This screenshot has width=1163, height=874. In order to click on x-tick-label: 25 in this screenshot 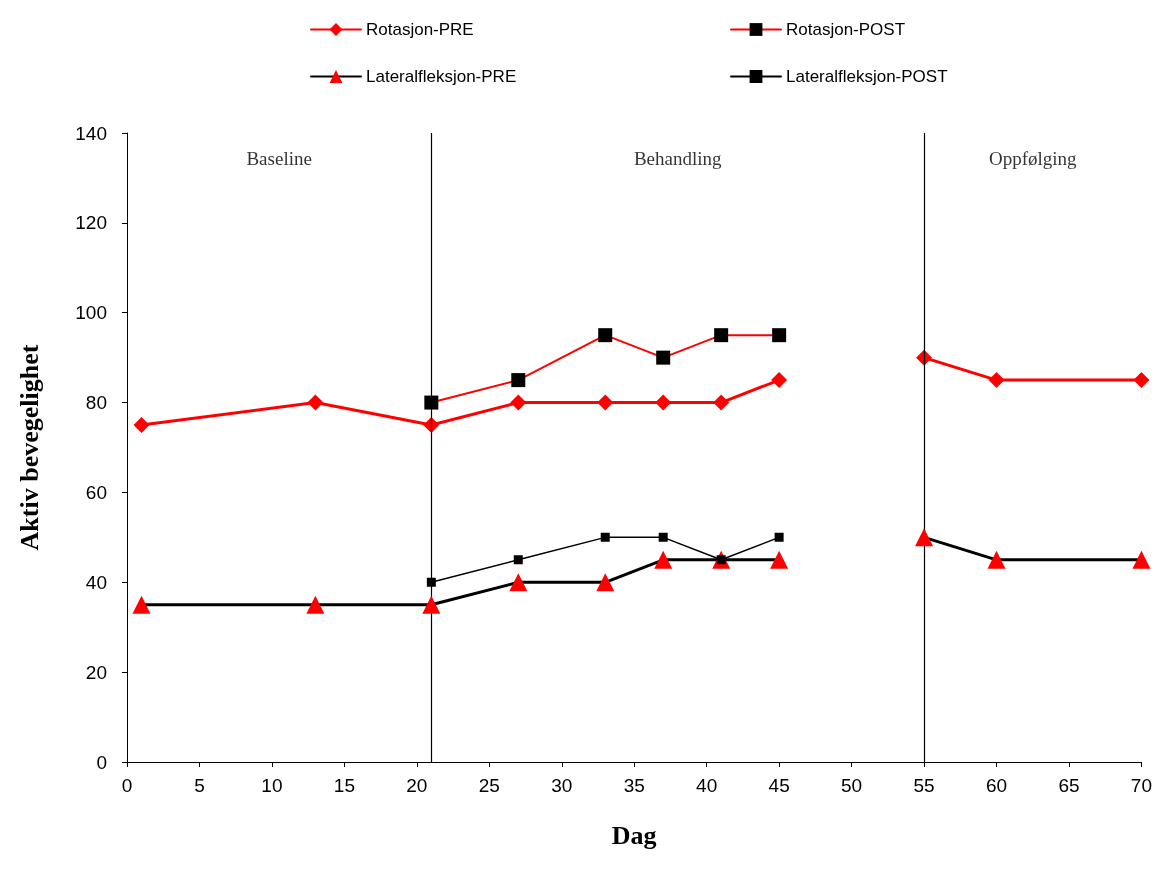, I will do `click(489, 785)`.